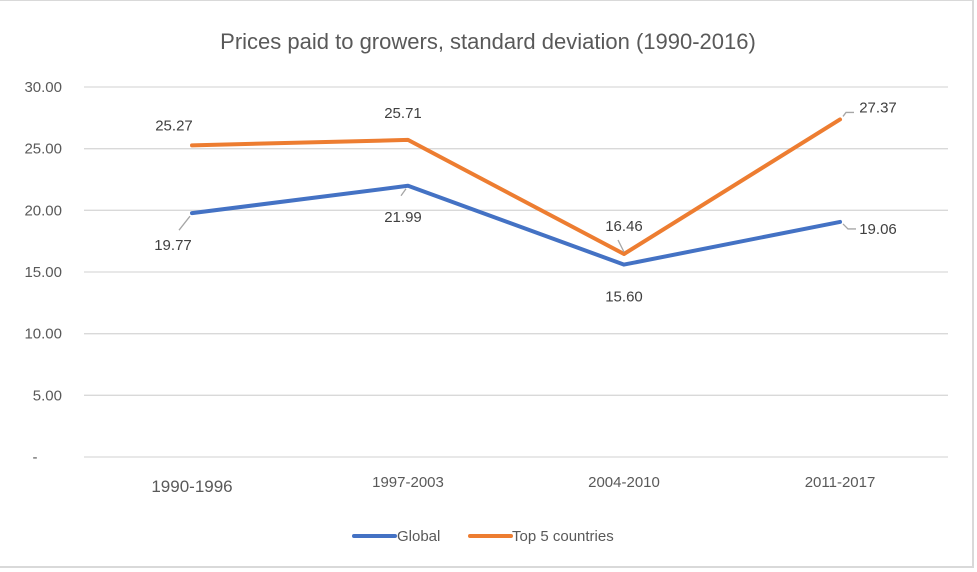  Describe the element at coordinates (418, 536) in the screenshot. I see `legend-label-global: Global` at that location.